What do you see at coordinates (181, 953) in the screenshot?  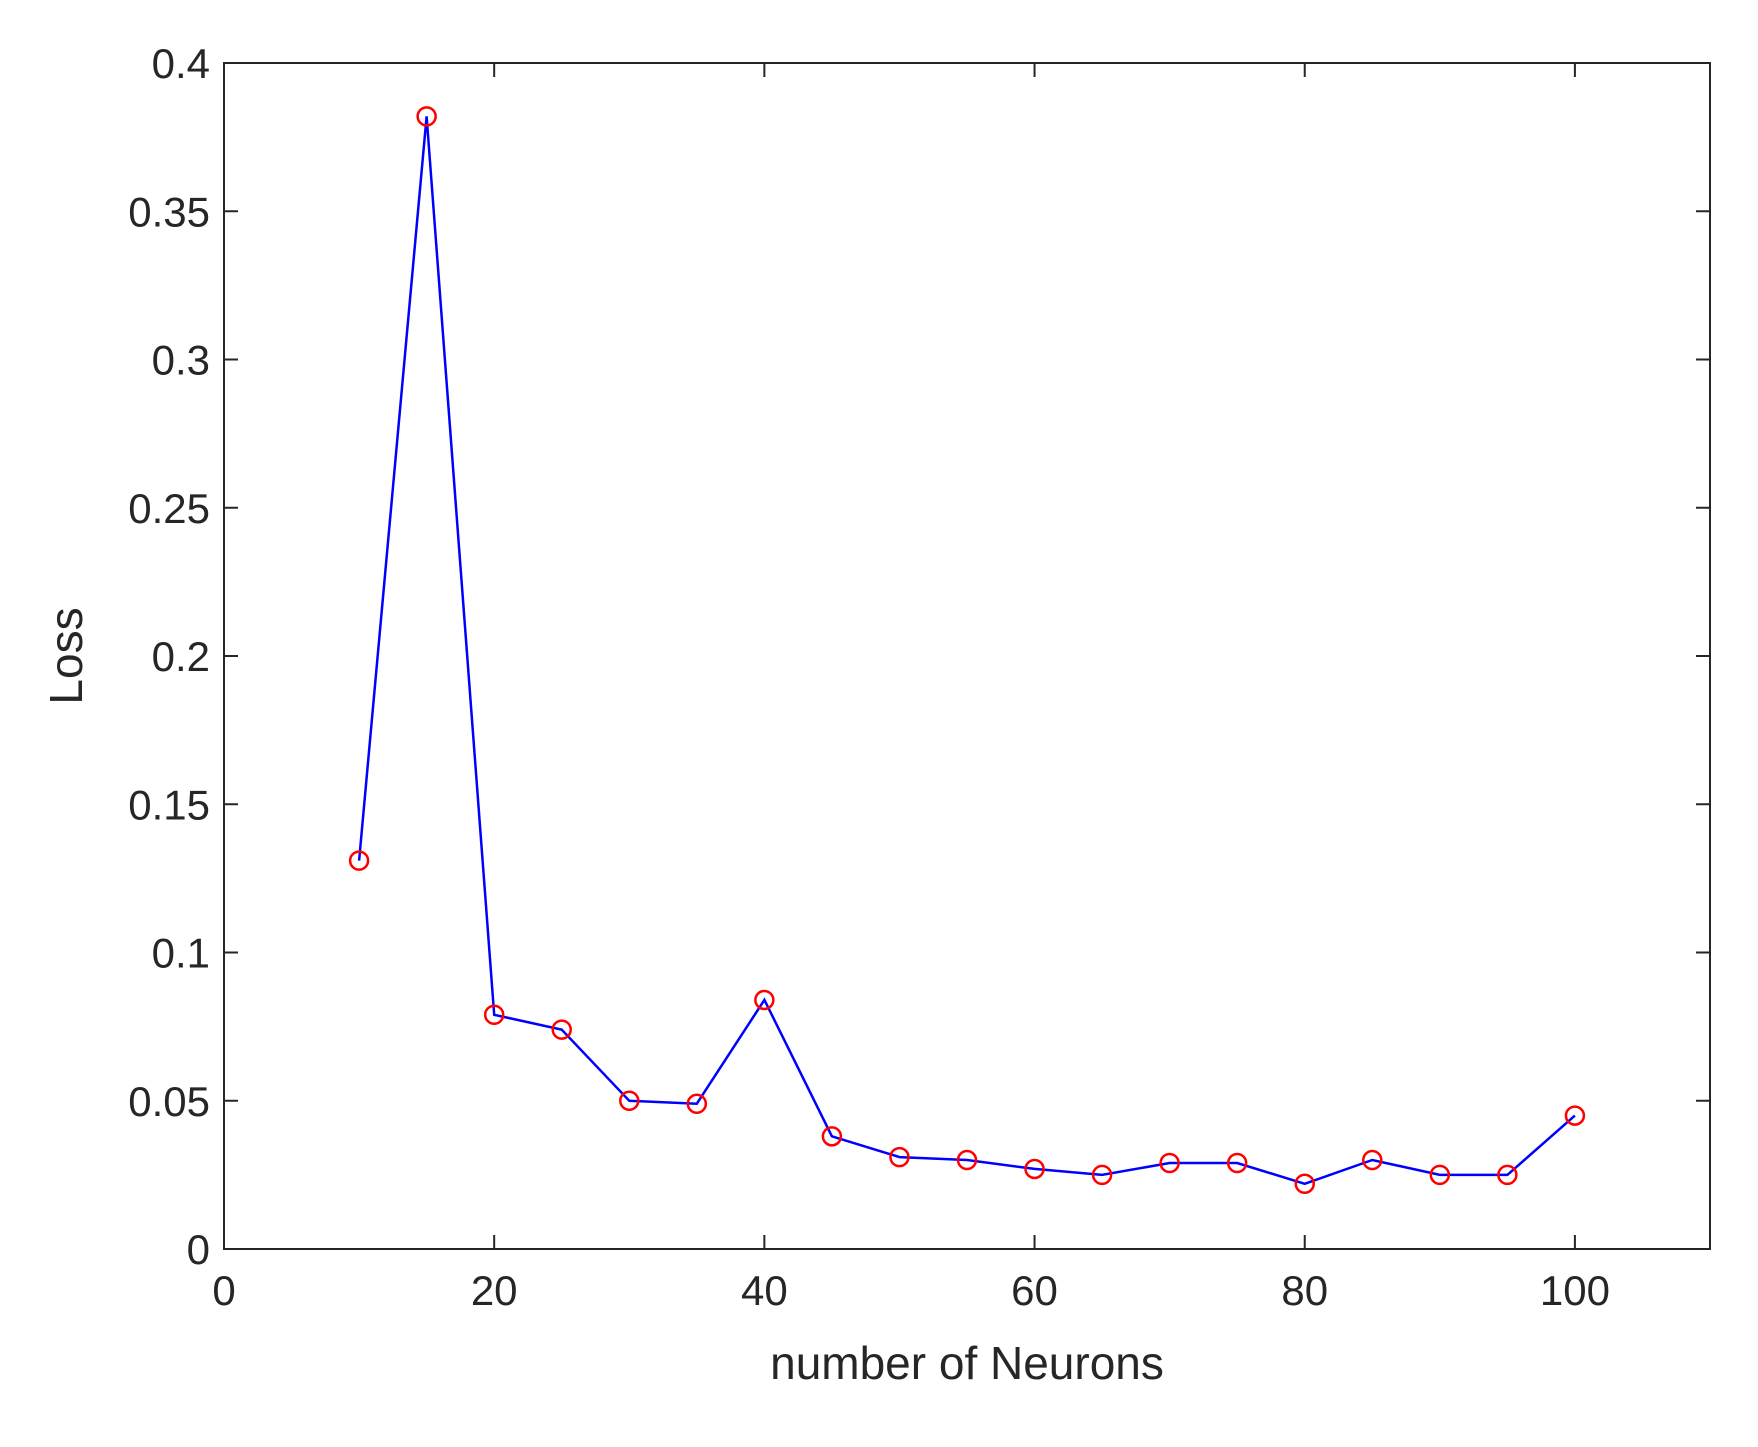 I see `y-tick-label-2: 0.1` at bounding box center [181, 953].